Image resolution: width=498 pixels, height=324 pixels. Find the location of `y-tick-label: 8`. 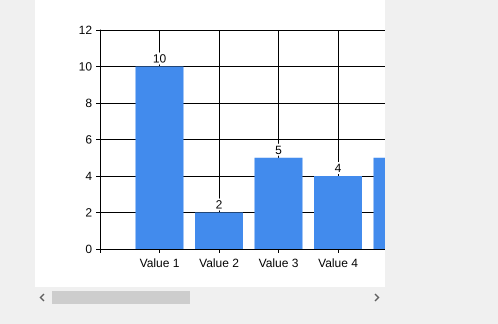

y-tick-label: 8 is located at coordinates (88, 103).